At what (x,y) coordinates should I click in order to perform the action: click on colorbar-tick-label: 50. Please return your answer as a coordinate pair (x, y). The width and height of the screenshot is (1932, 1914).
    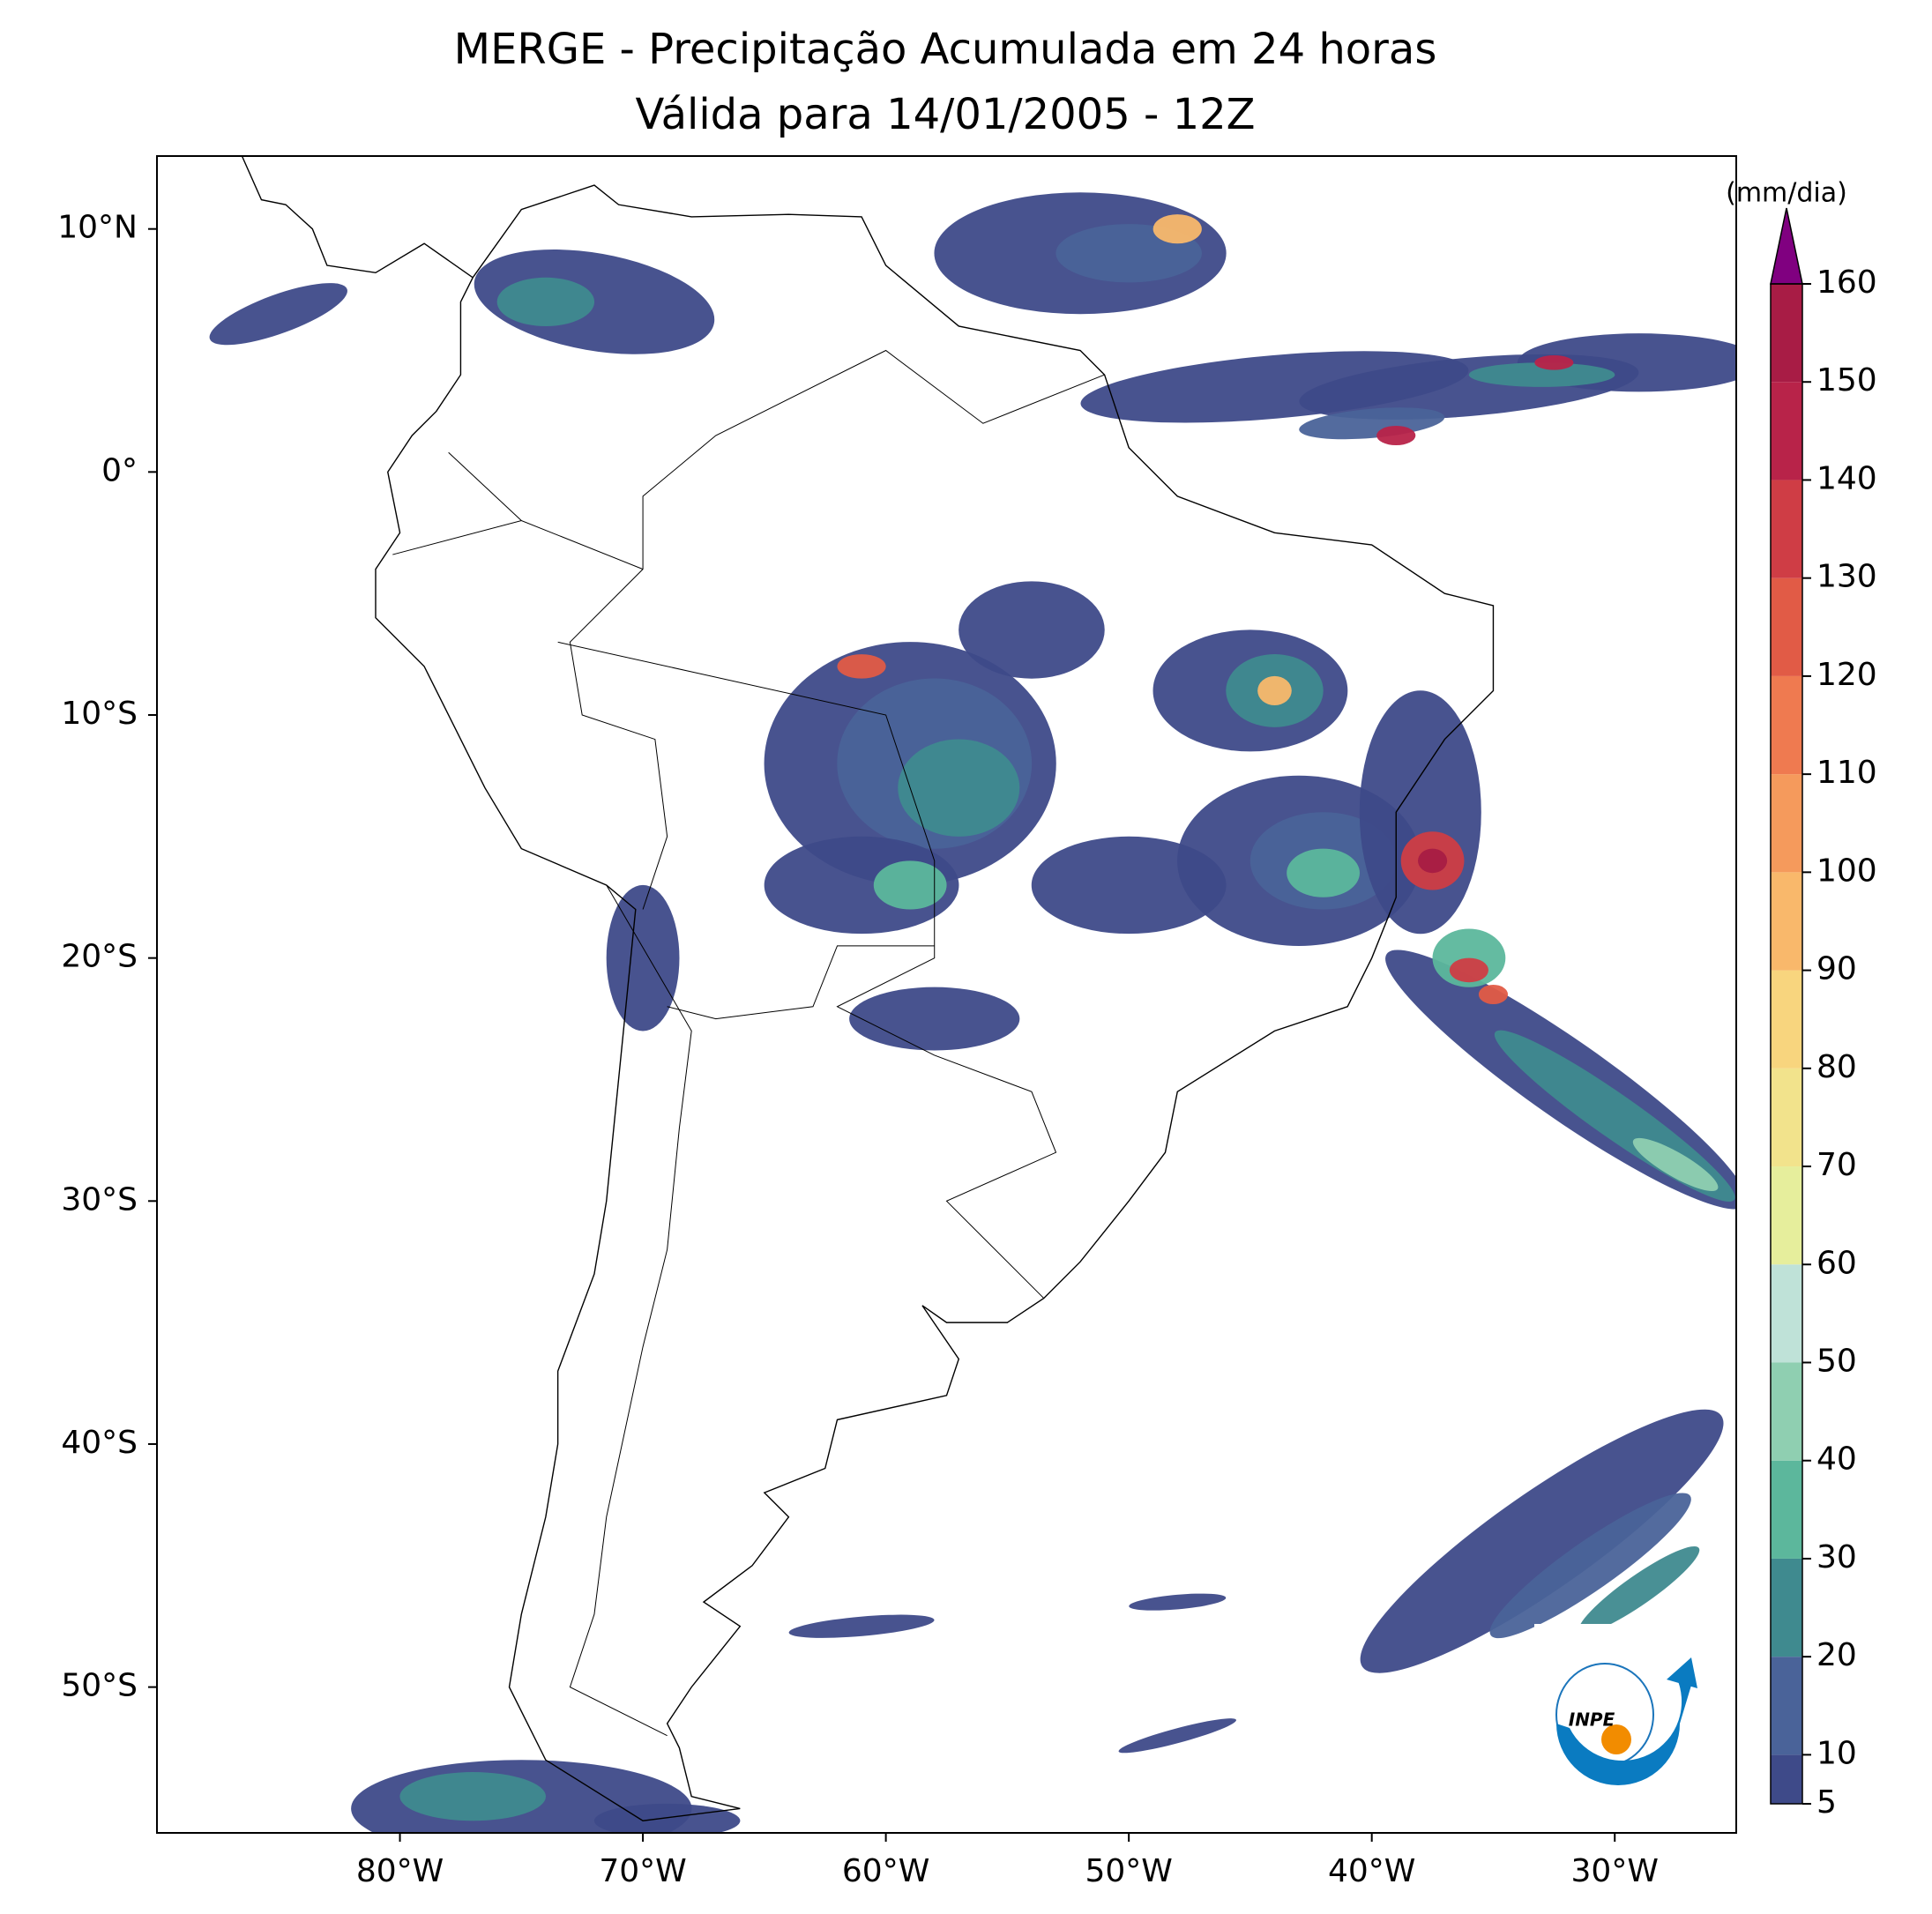
    Looking at the image, I should click on (1836, 1361).